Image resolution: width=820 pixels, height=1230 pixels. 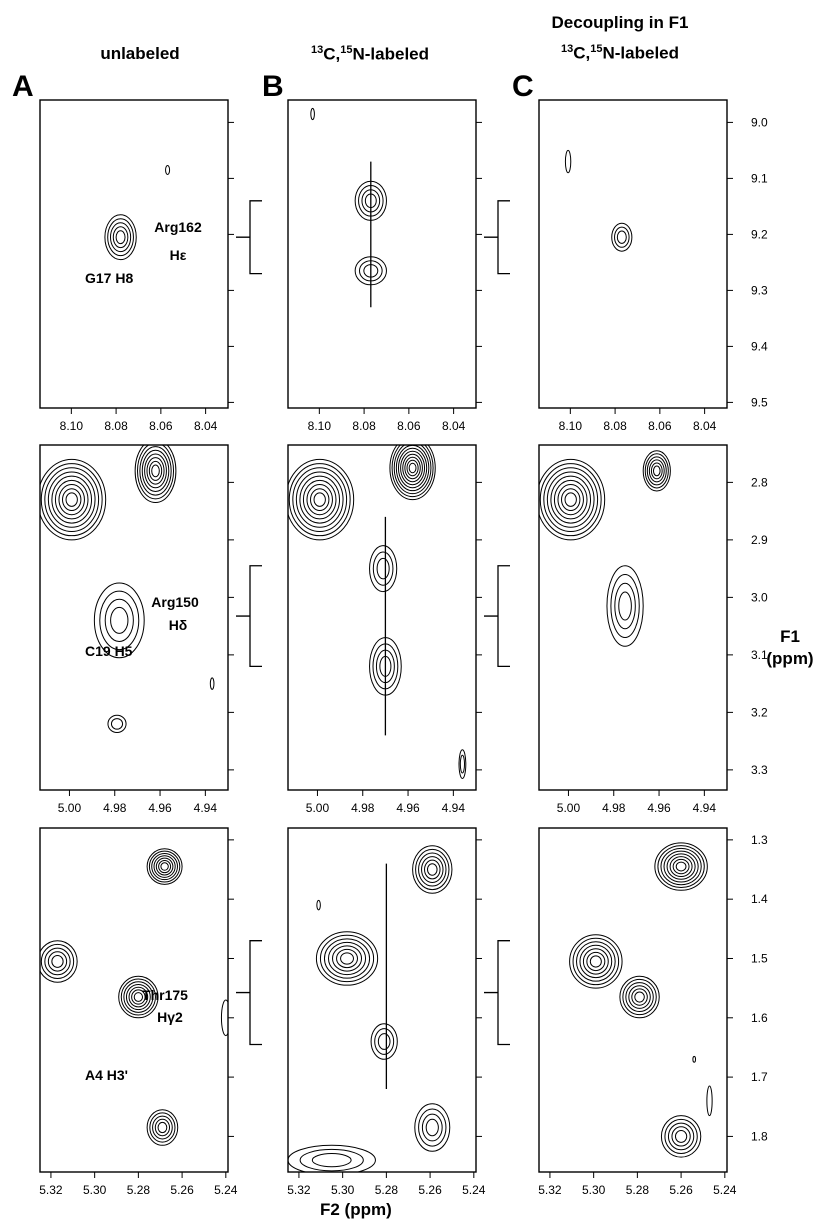 I want to click on column-header-a-line1: unlabeled, so click(x=140, y=53).